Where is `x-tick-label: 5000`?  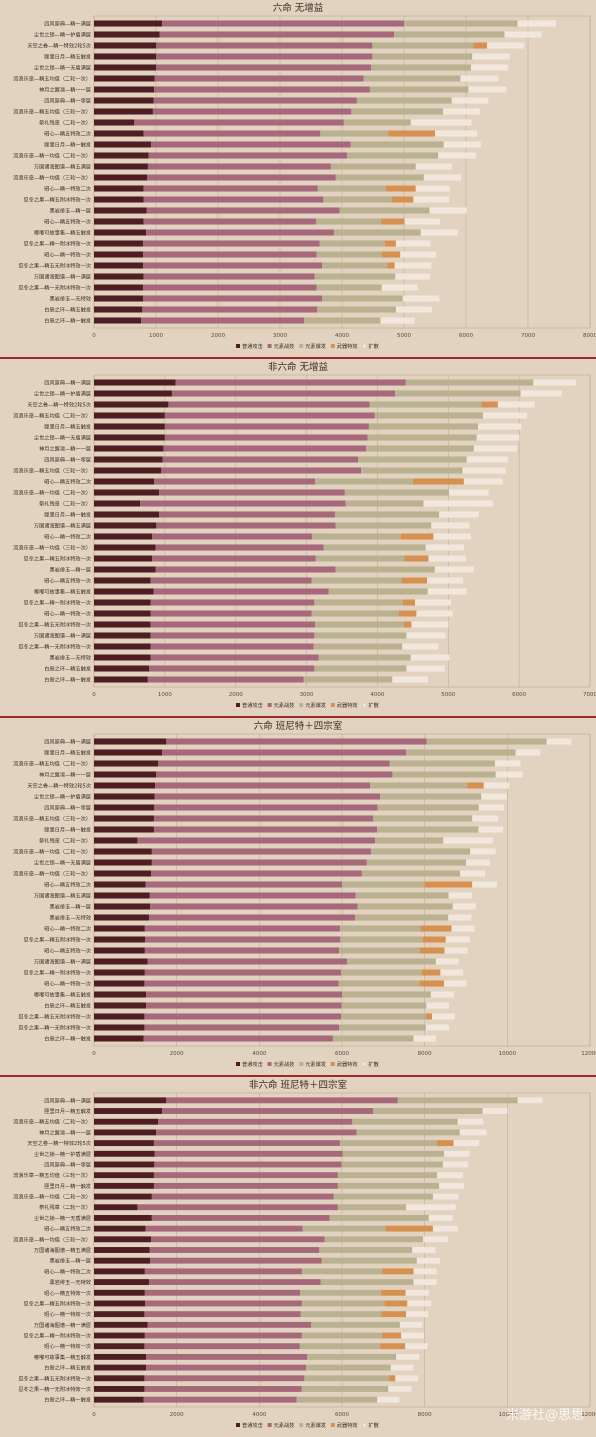
x-tick-label: 5000 is located at coordinates (404, 336).